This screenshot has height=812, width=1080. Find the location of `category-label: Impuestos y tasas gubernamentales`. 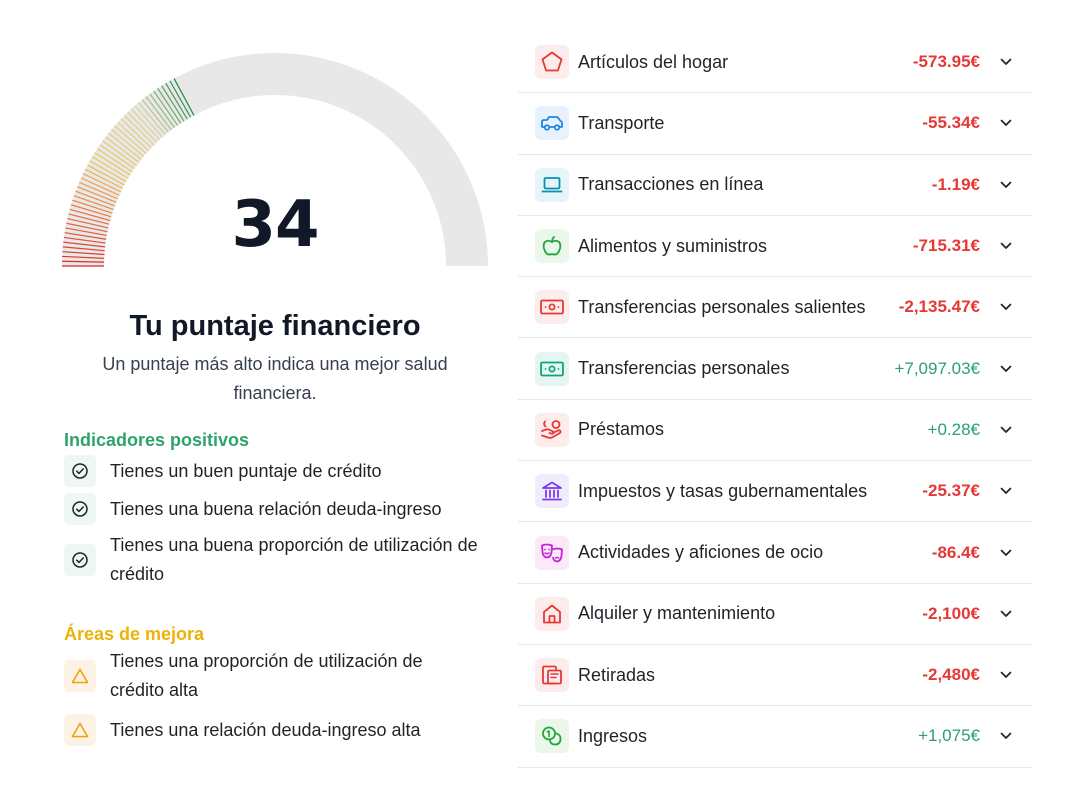

category-label: Impuestos y tasas gubernamentales is located at coordinates (723, 490).